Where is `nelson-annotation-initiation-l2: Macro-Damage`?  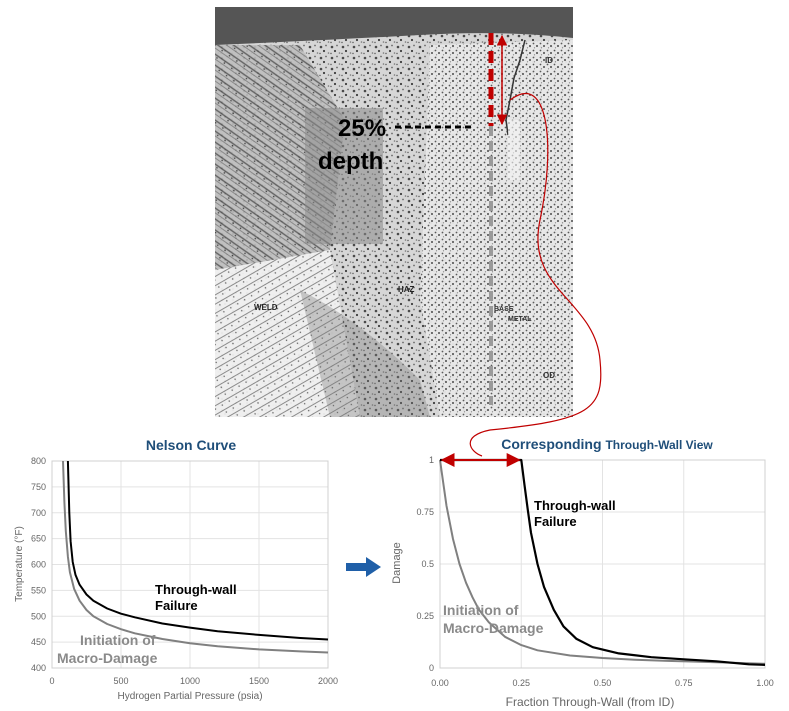
nelson-annotation-initiation-l2: Macro-Damage is located at coordinates (107, 658).